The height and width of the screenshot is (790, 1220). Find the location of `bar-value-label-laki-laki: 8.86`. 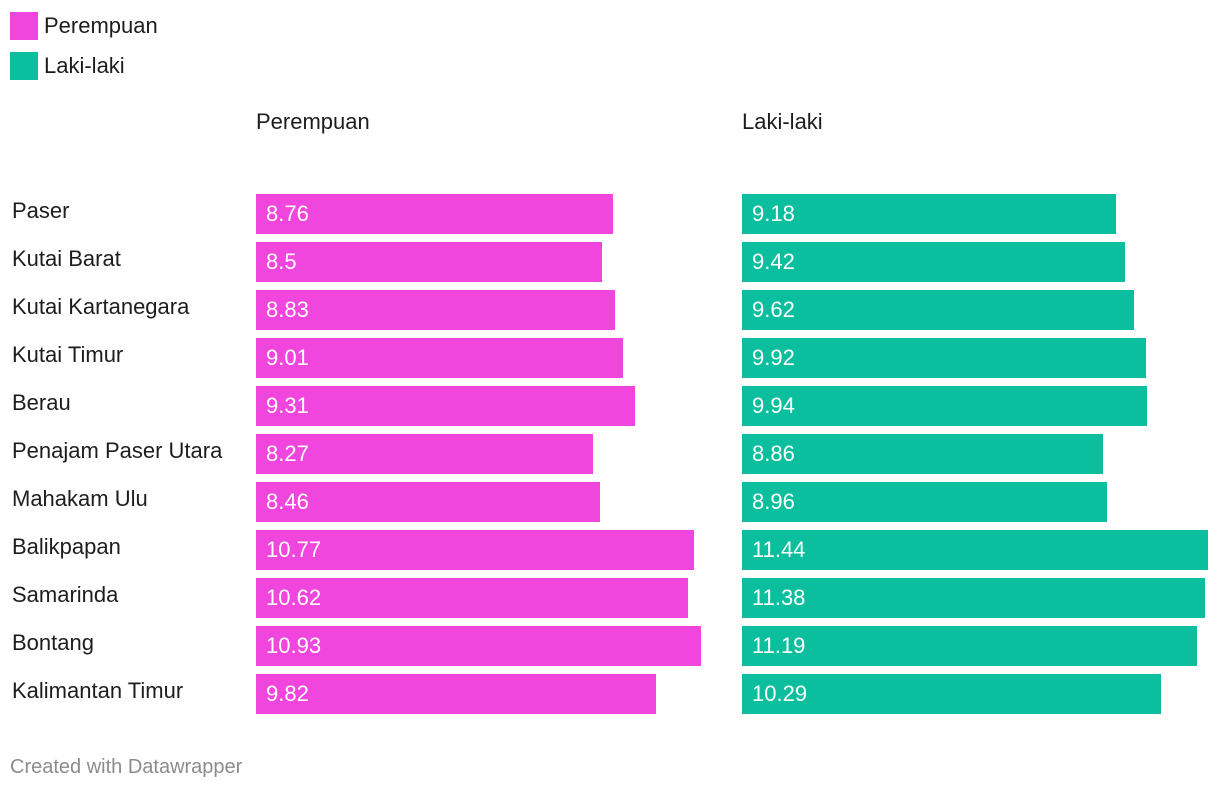

bar-value-label-laki-laki: 8.86 is located at coordinates (773, 453).